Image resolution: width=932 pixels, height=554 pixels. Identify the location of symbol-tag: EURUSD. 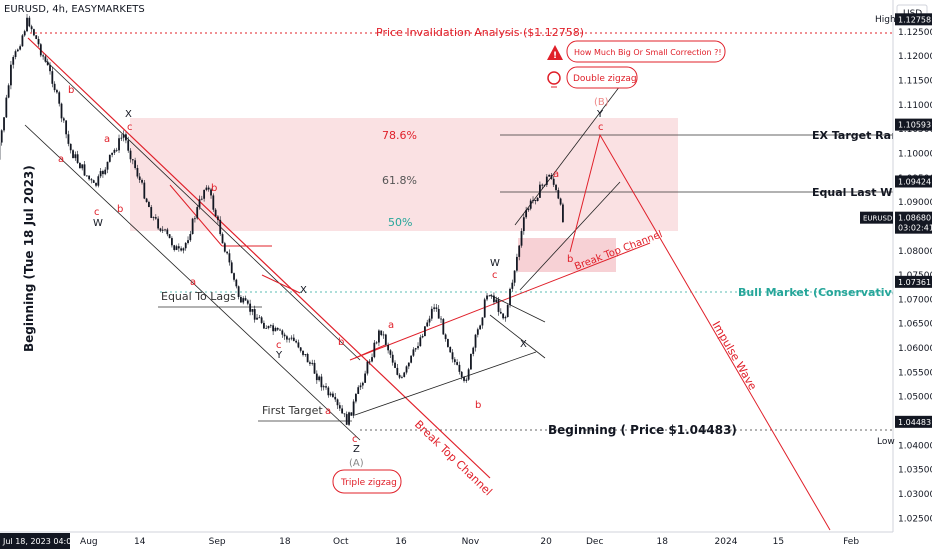
(877, 219).